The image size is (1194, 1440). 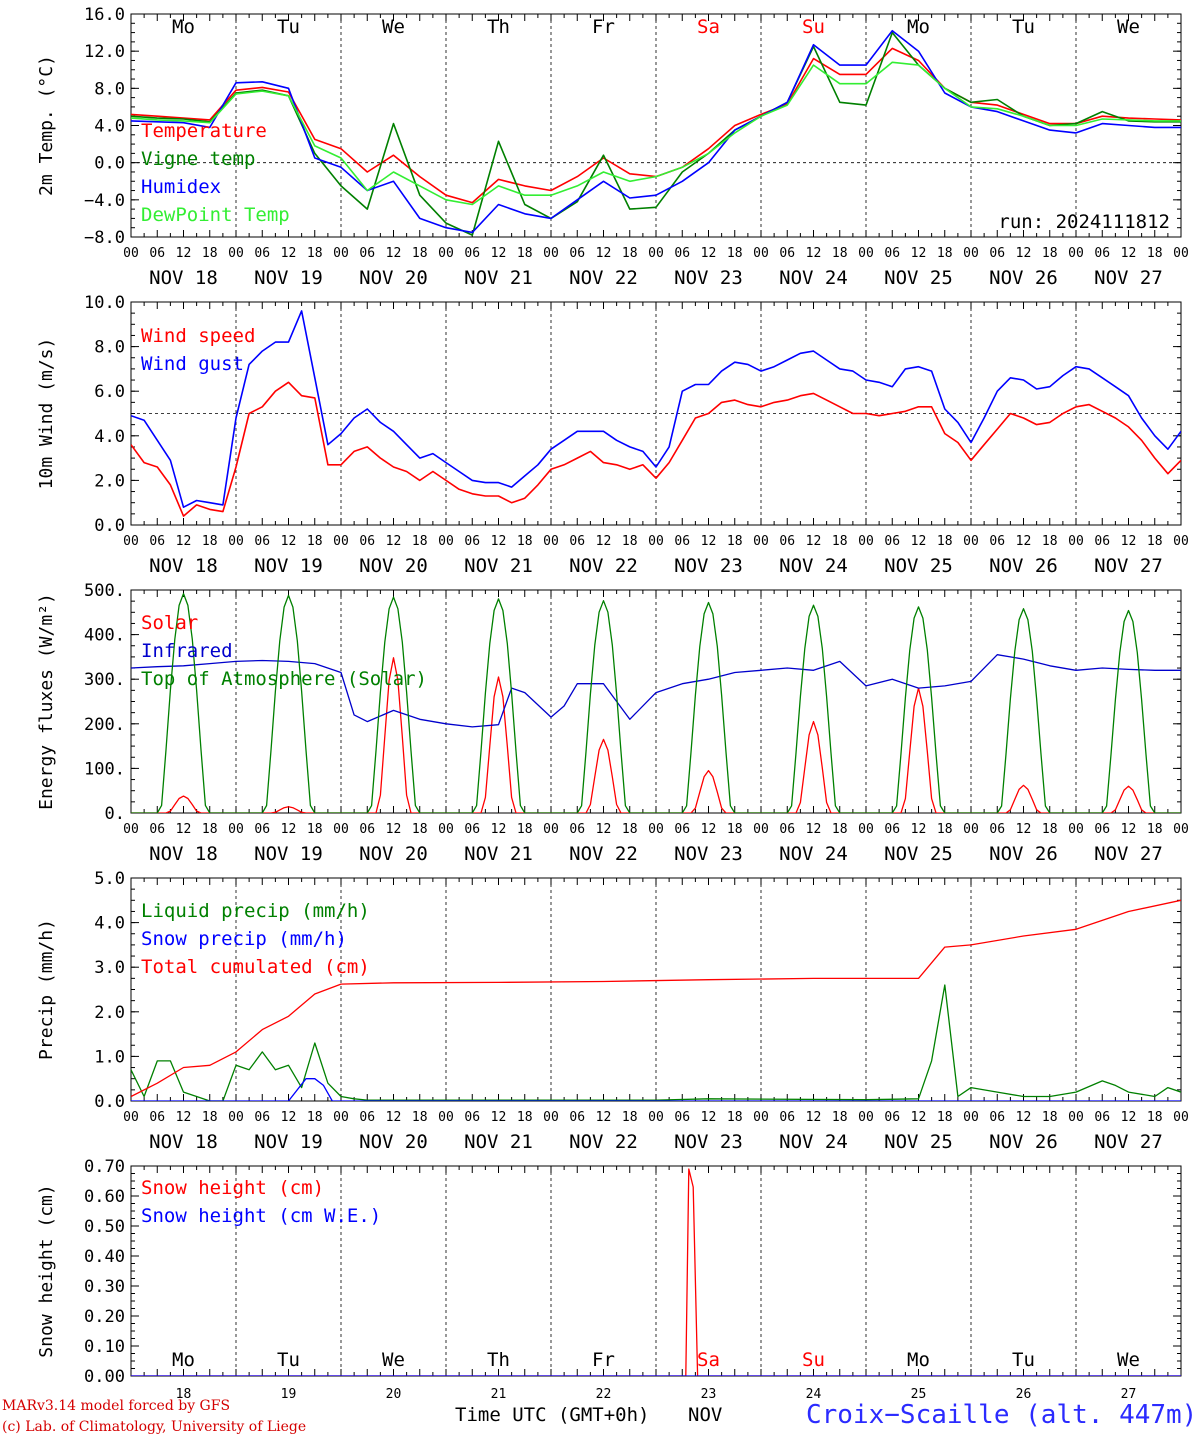 I want to click on y-tick-label: 300., so click(x=104, y=680).